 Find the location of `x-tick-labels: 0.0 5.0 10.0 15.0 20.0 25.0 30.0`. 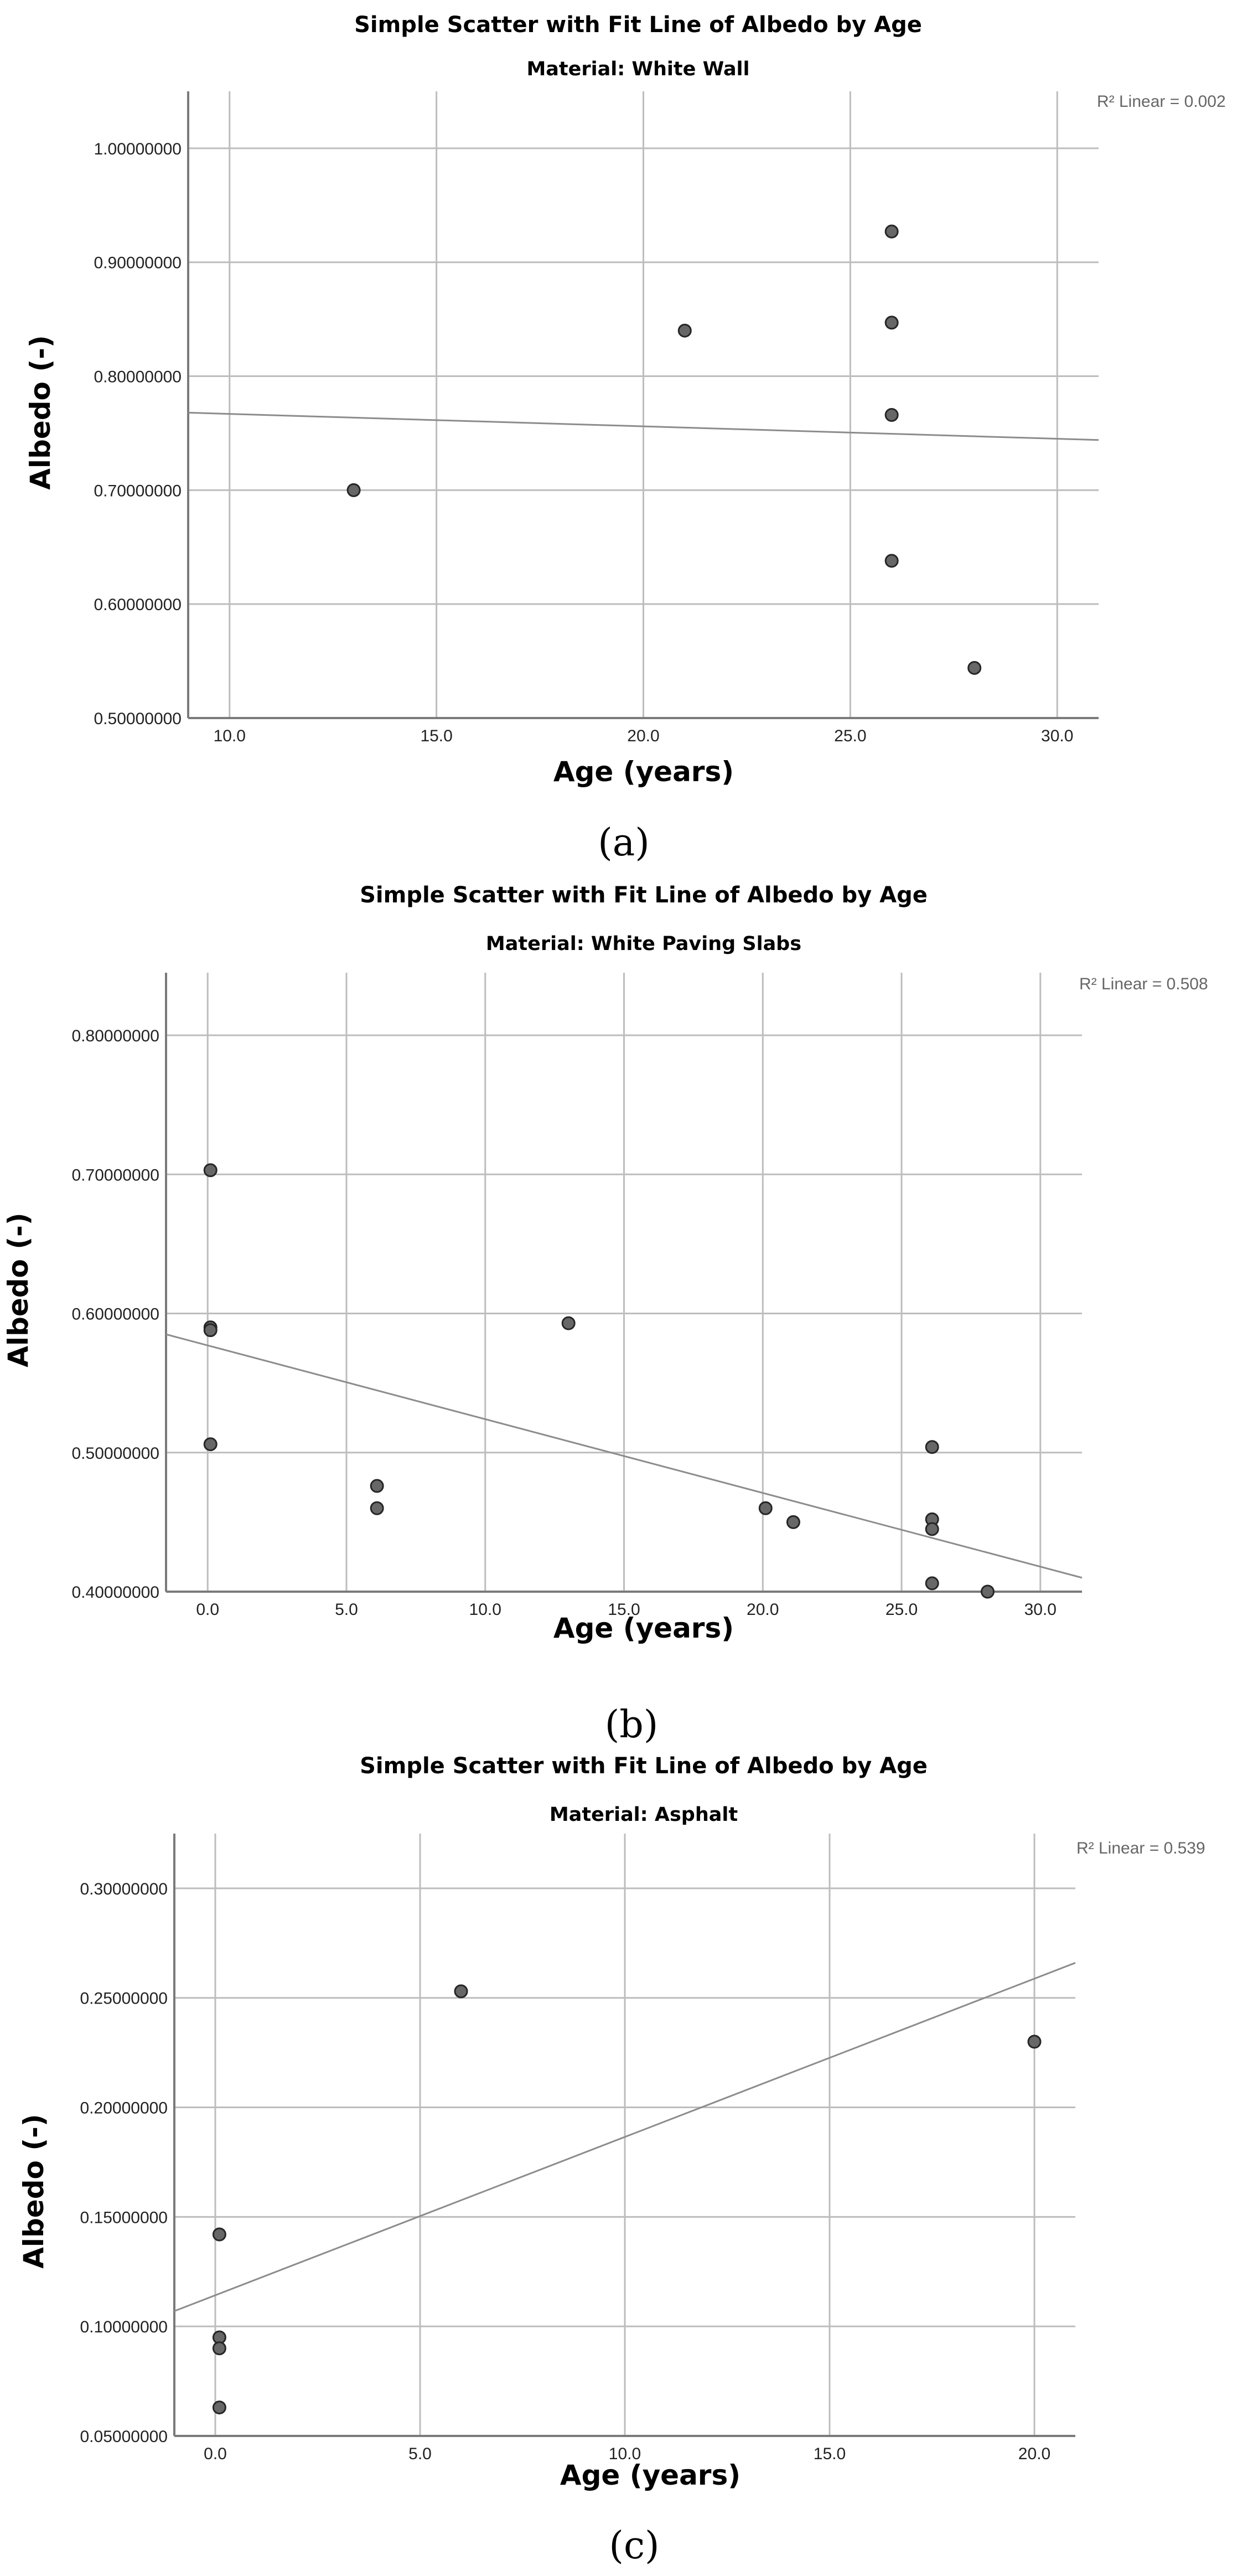

x-tick-labels: 0.0 5.0 10.0 15.0 20.0 25.0 30.0 is located at coordinates (626, 1610).